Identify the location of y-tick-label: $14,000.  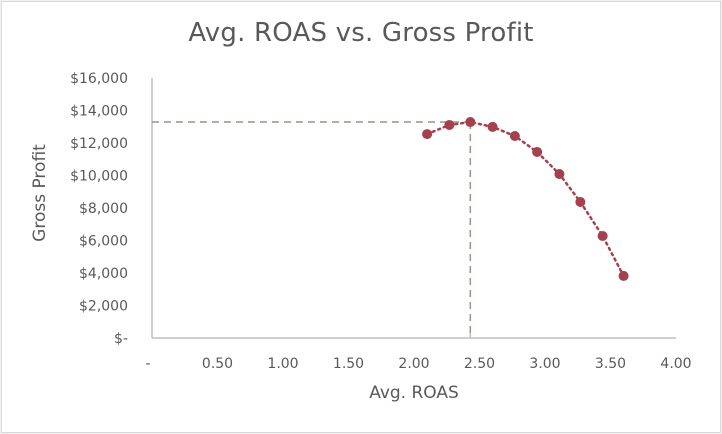
(99, 112).